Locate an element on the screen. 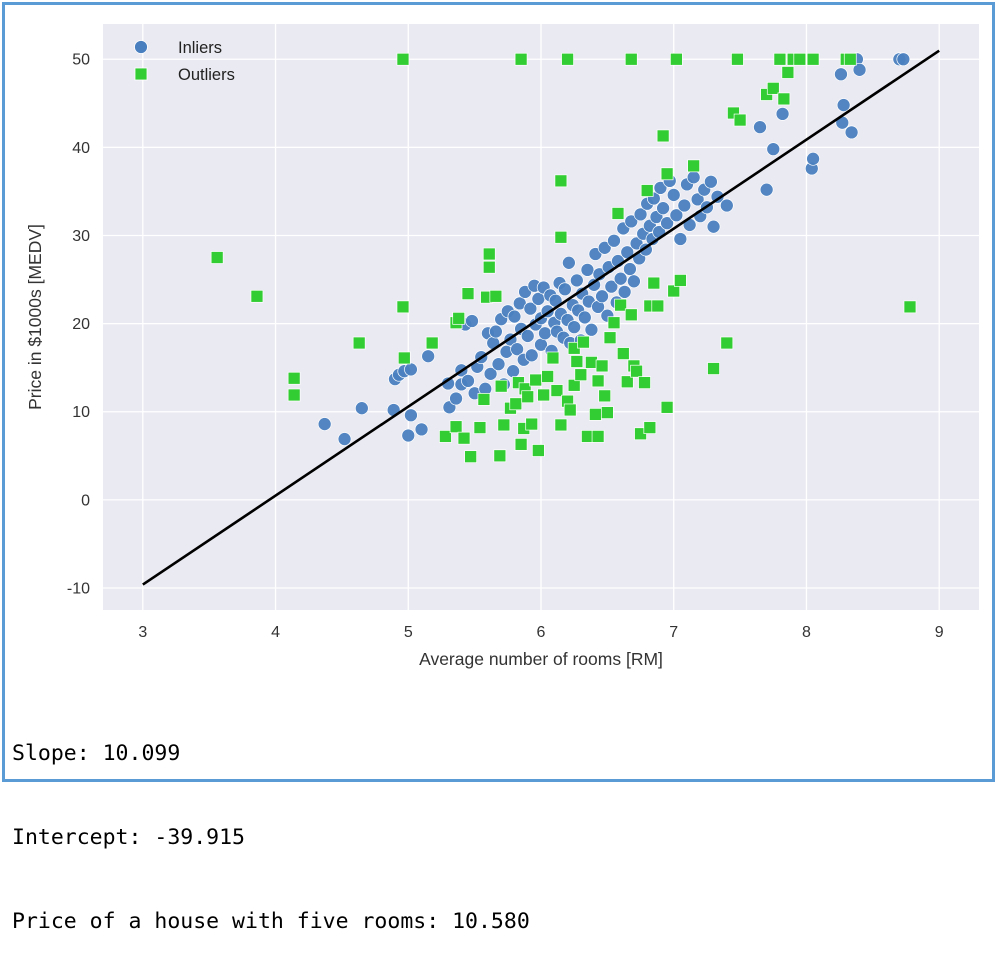  x-tick-label: 3 is located at coordinates (142, 632).